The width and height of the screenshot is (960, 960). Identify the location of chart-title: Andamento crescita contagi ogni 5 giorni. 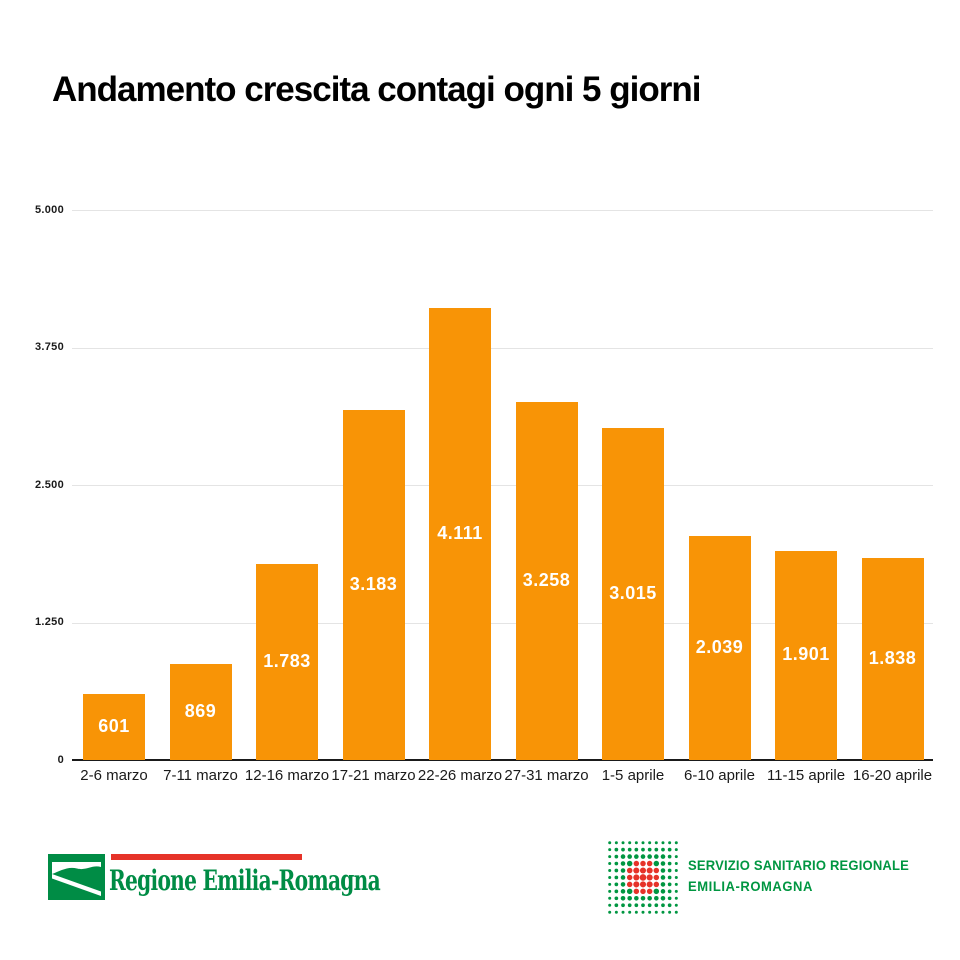
(376, 89).